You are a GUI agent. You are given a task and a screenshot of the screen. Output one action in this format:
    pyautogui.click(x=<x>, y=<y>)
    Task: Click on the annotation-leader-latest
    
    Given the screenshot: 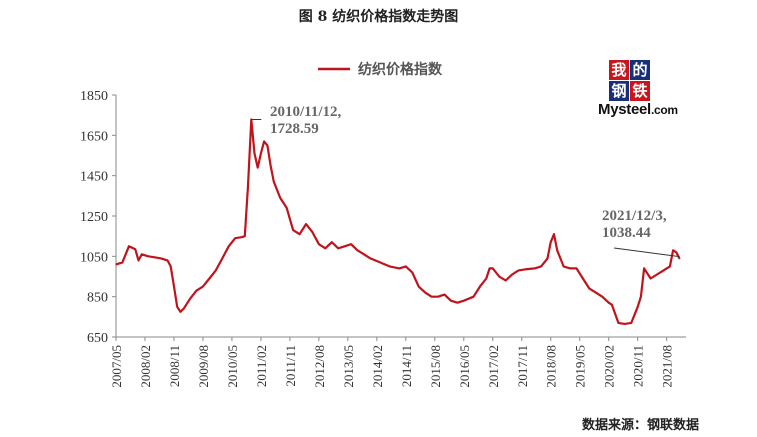 What is the action you would take?
    pyautogui.click(x=646, y=252)
    